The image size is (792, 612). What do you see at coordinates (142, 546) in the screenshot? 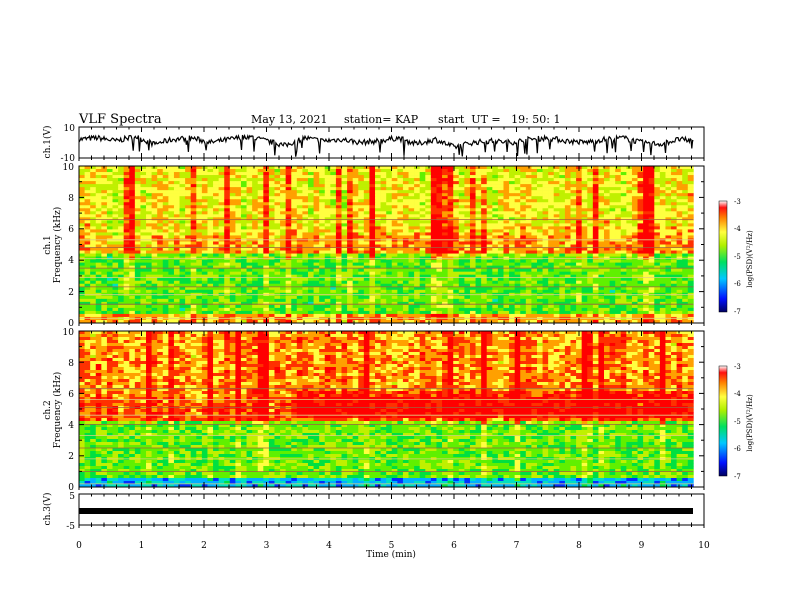
I see `xtick-1: 1` at bounding box center [142, 546].